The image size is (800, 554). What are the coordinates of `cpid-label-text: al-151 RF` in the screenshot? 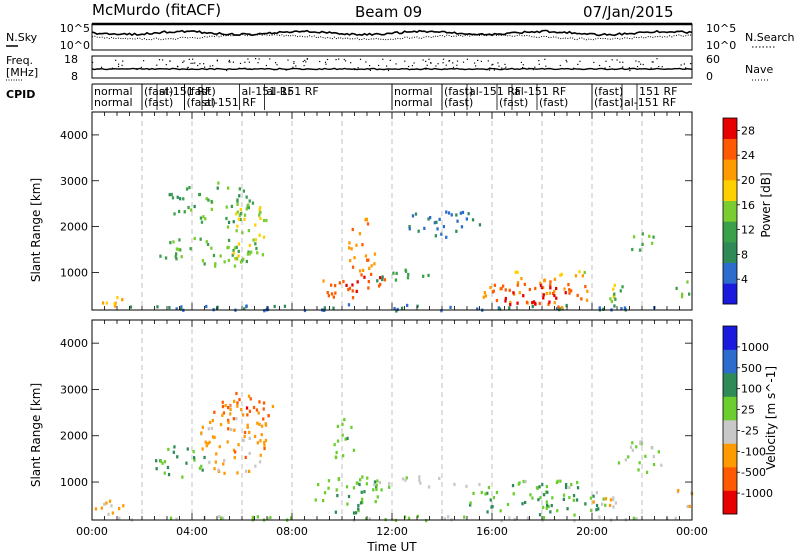 It's located at (540, 91).